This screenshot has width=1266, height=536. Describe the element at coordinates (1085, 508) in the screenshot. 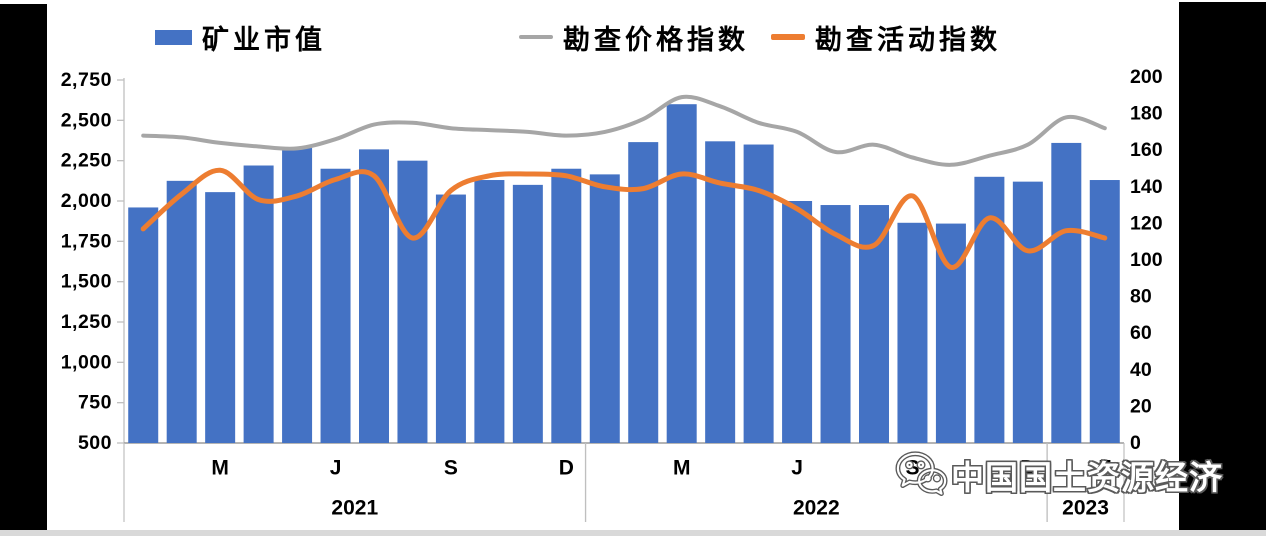

I see `year-label: 2023` at that location.